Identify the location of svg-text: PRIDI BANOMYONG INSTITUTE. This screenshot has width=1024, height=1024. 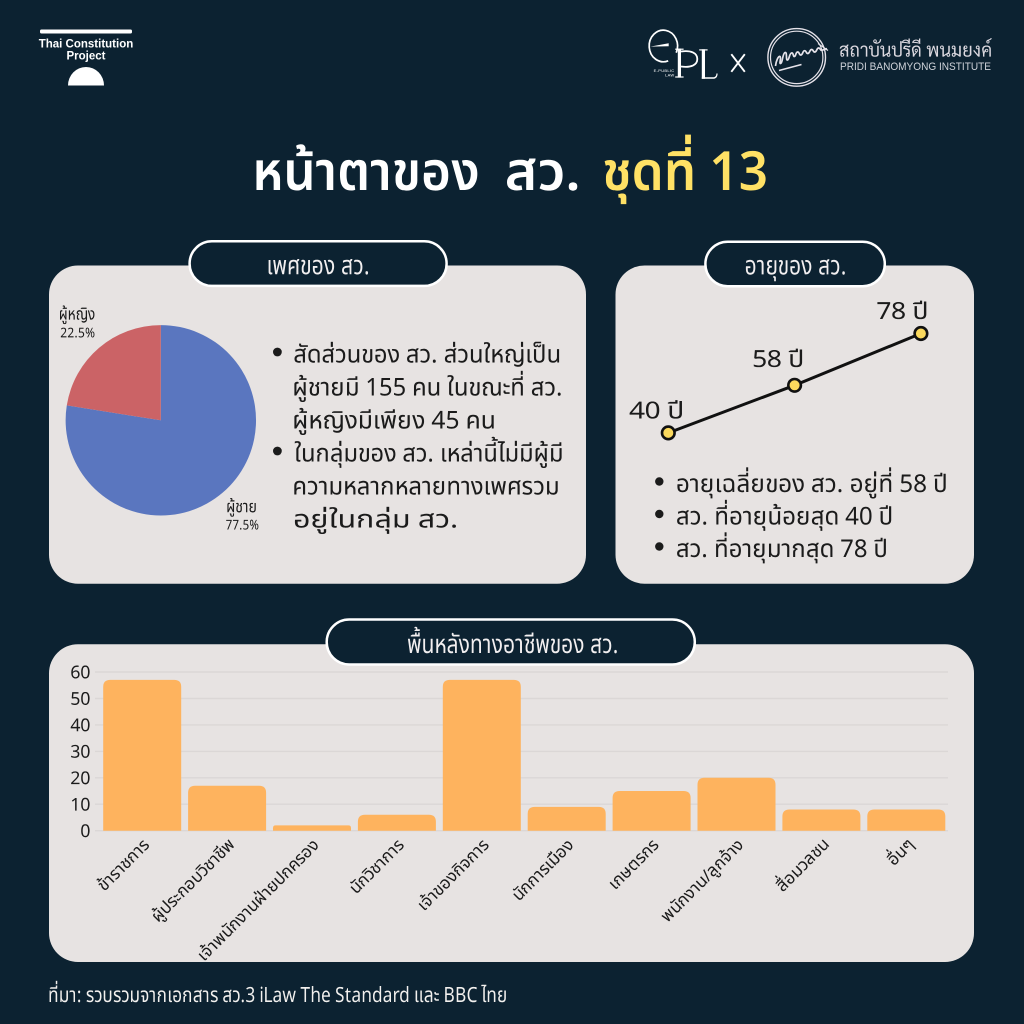
(915, 67).